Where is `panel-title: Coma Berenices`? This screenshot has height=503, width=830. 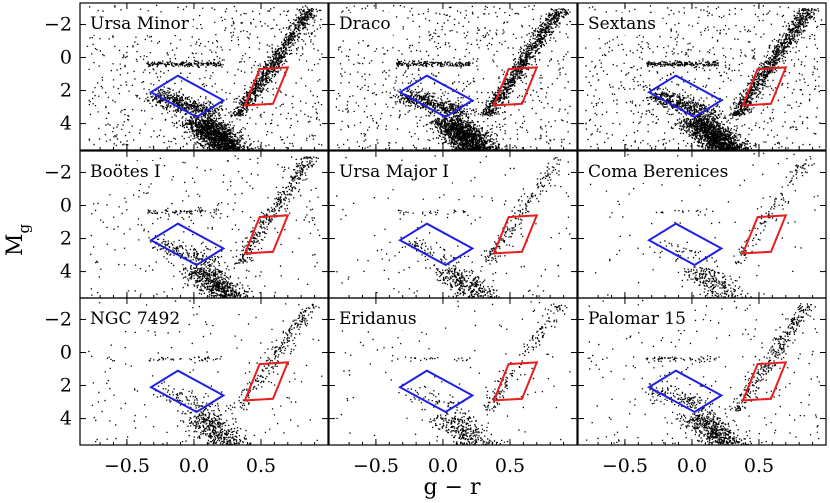 panel-title: Coma Berenices is located at coordinates (658, 172).